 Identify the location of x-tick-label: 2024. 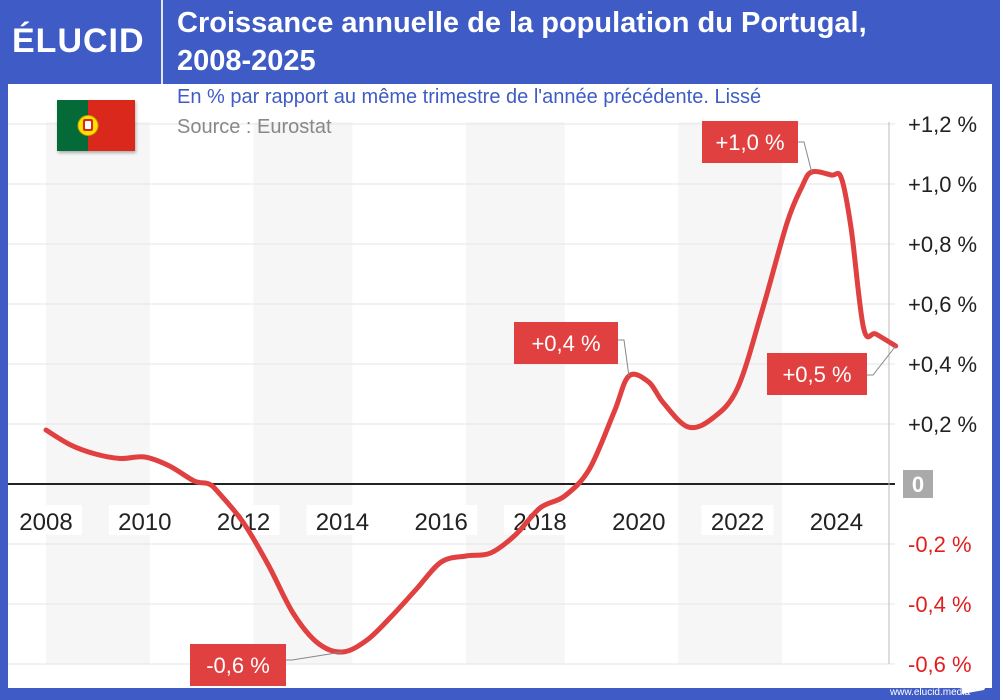
(836, 522).